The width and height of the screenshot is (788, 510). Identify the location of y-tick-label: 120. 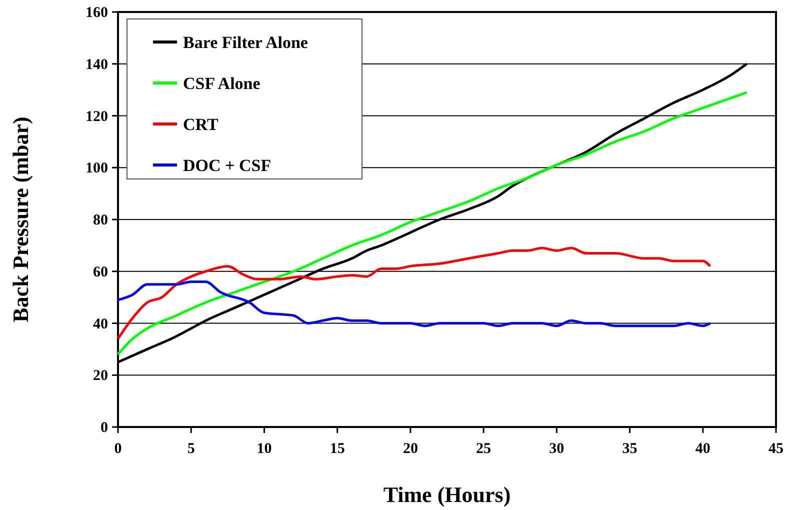
(97, 116).